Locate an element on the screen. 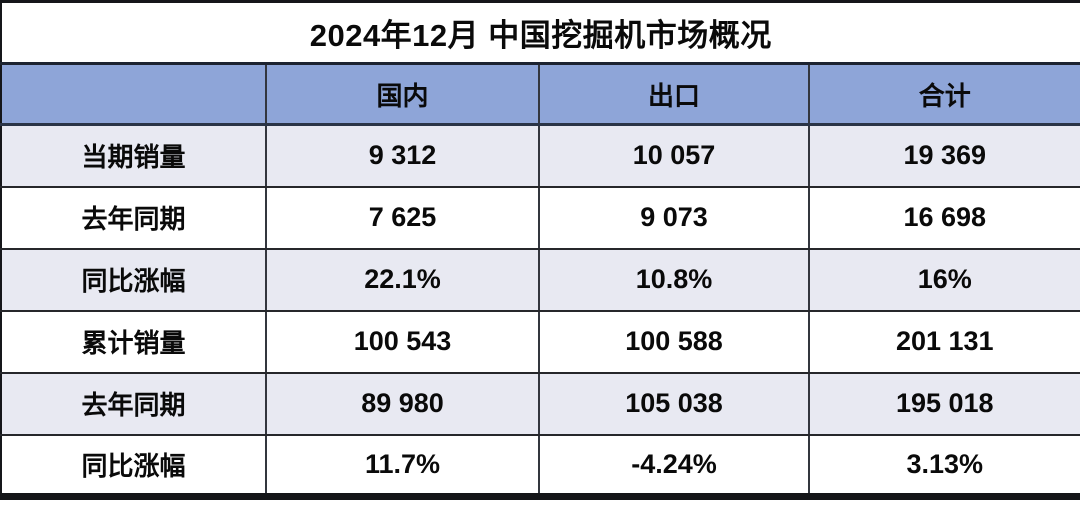 The height and width of the screenshot is (513, 1080). row-label-cumulative-lastyear: 去年同期 is located at coordinates (133, 404).